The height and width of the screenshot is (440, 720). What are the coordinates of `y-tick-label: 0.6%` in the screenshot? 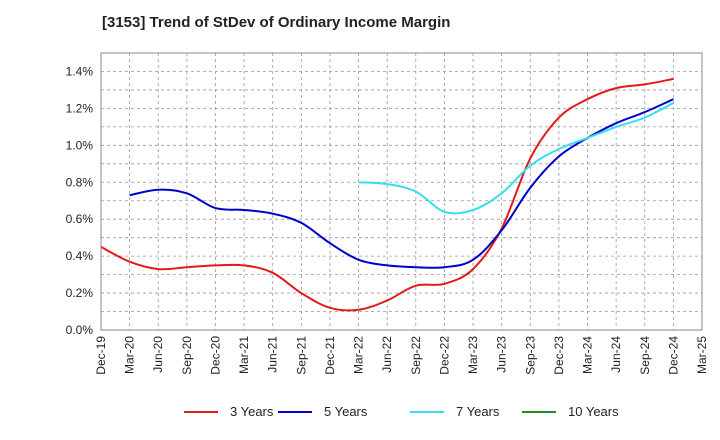 It's located at (80, 219).